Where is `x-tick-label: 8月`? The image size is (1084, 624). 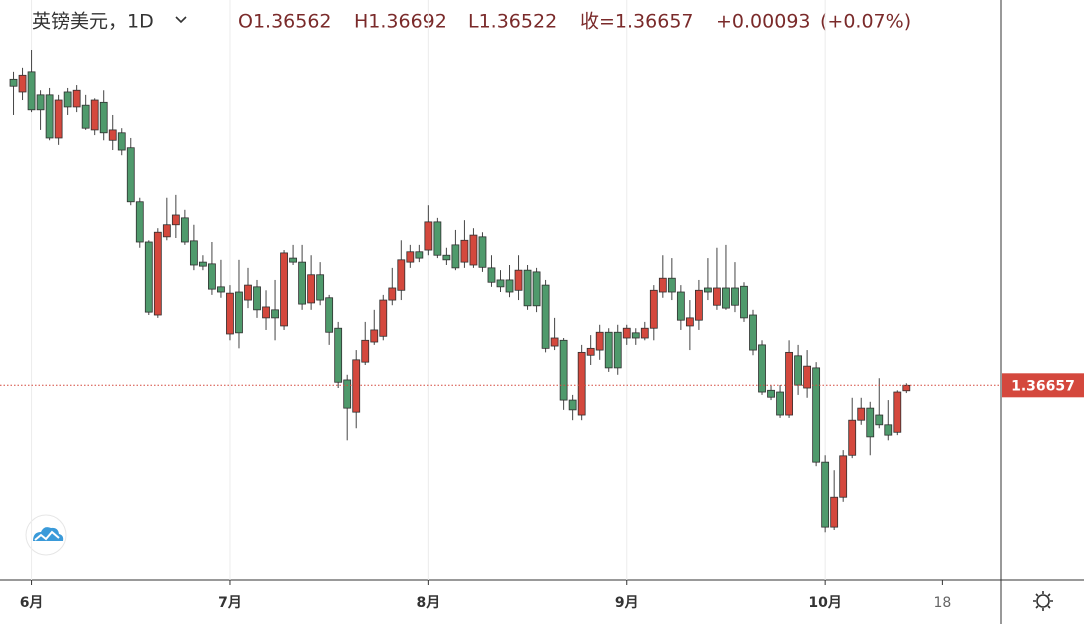 x-tick-label: 8月 is located at coordinates (428, 603).